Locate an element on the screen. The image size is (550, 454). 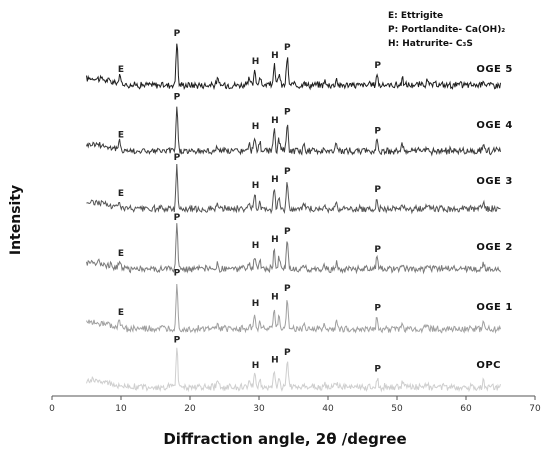
x-tick-label: 0 is located at coordinates (52, 409).